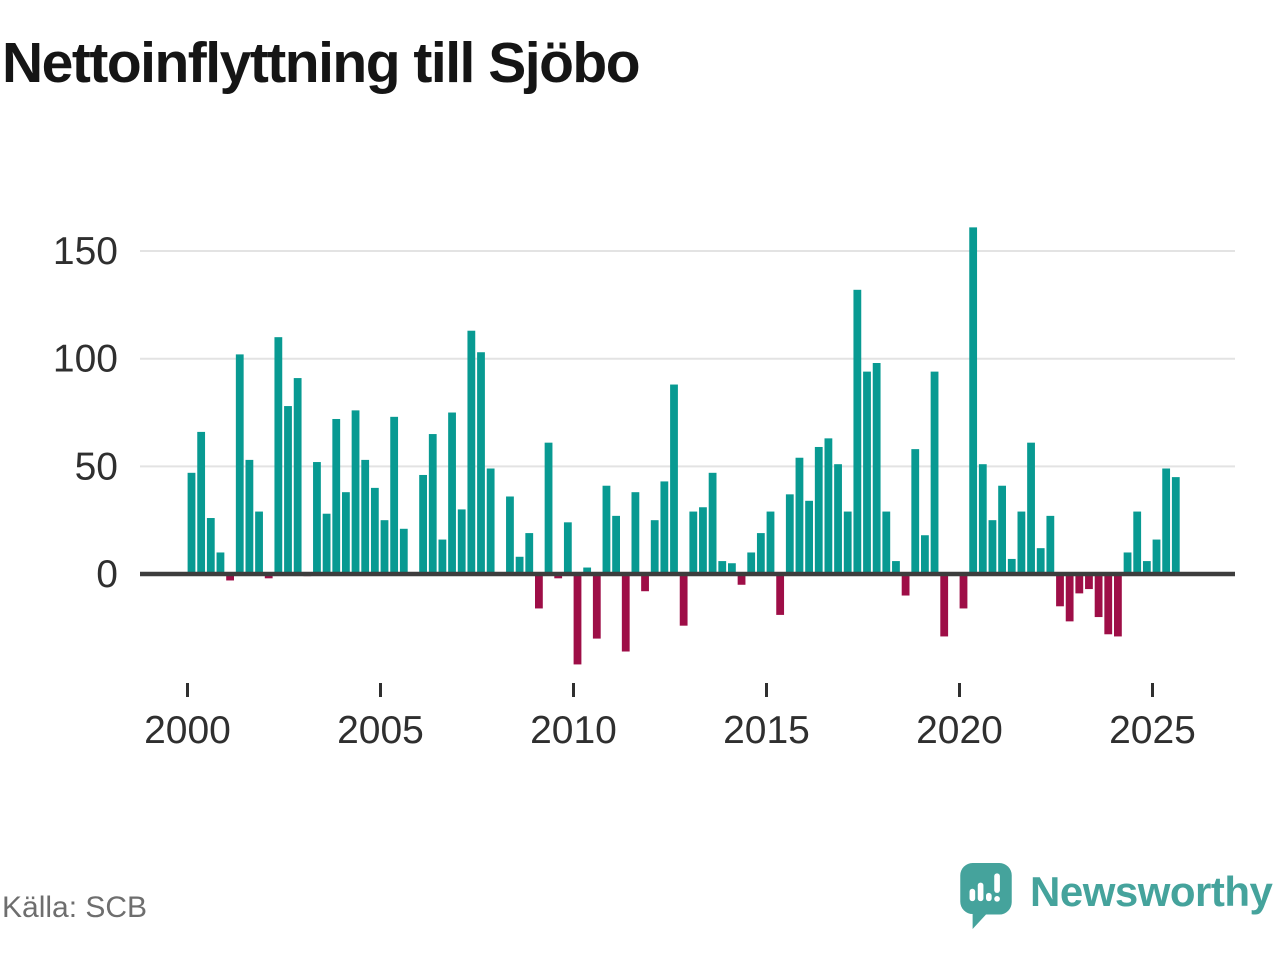 This screenshot has height=960, width=1280. I want to click on x-axis-tick-label: 2025, so click(1152, 730).